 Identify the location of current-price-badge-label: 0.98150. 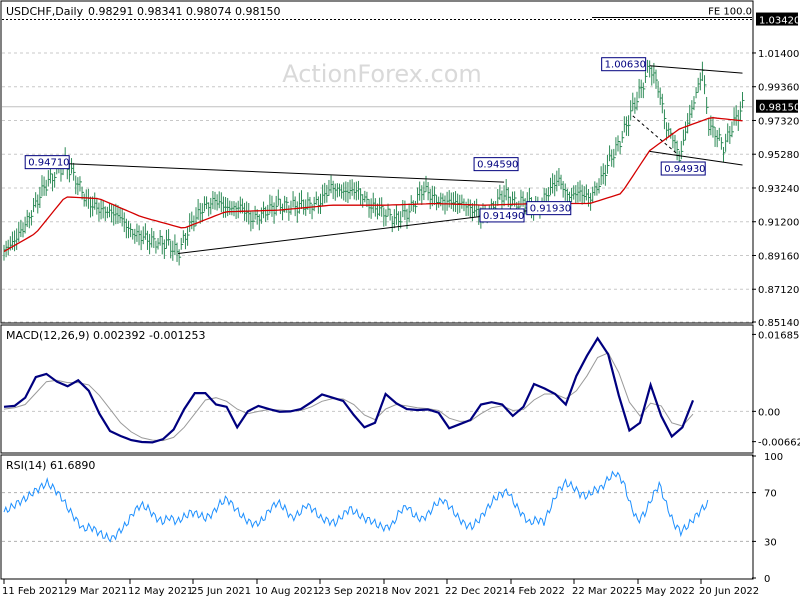
(779, 108).